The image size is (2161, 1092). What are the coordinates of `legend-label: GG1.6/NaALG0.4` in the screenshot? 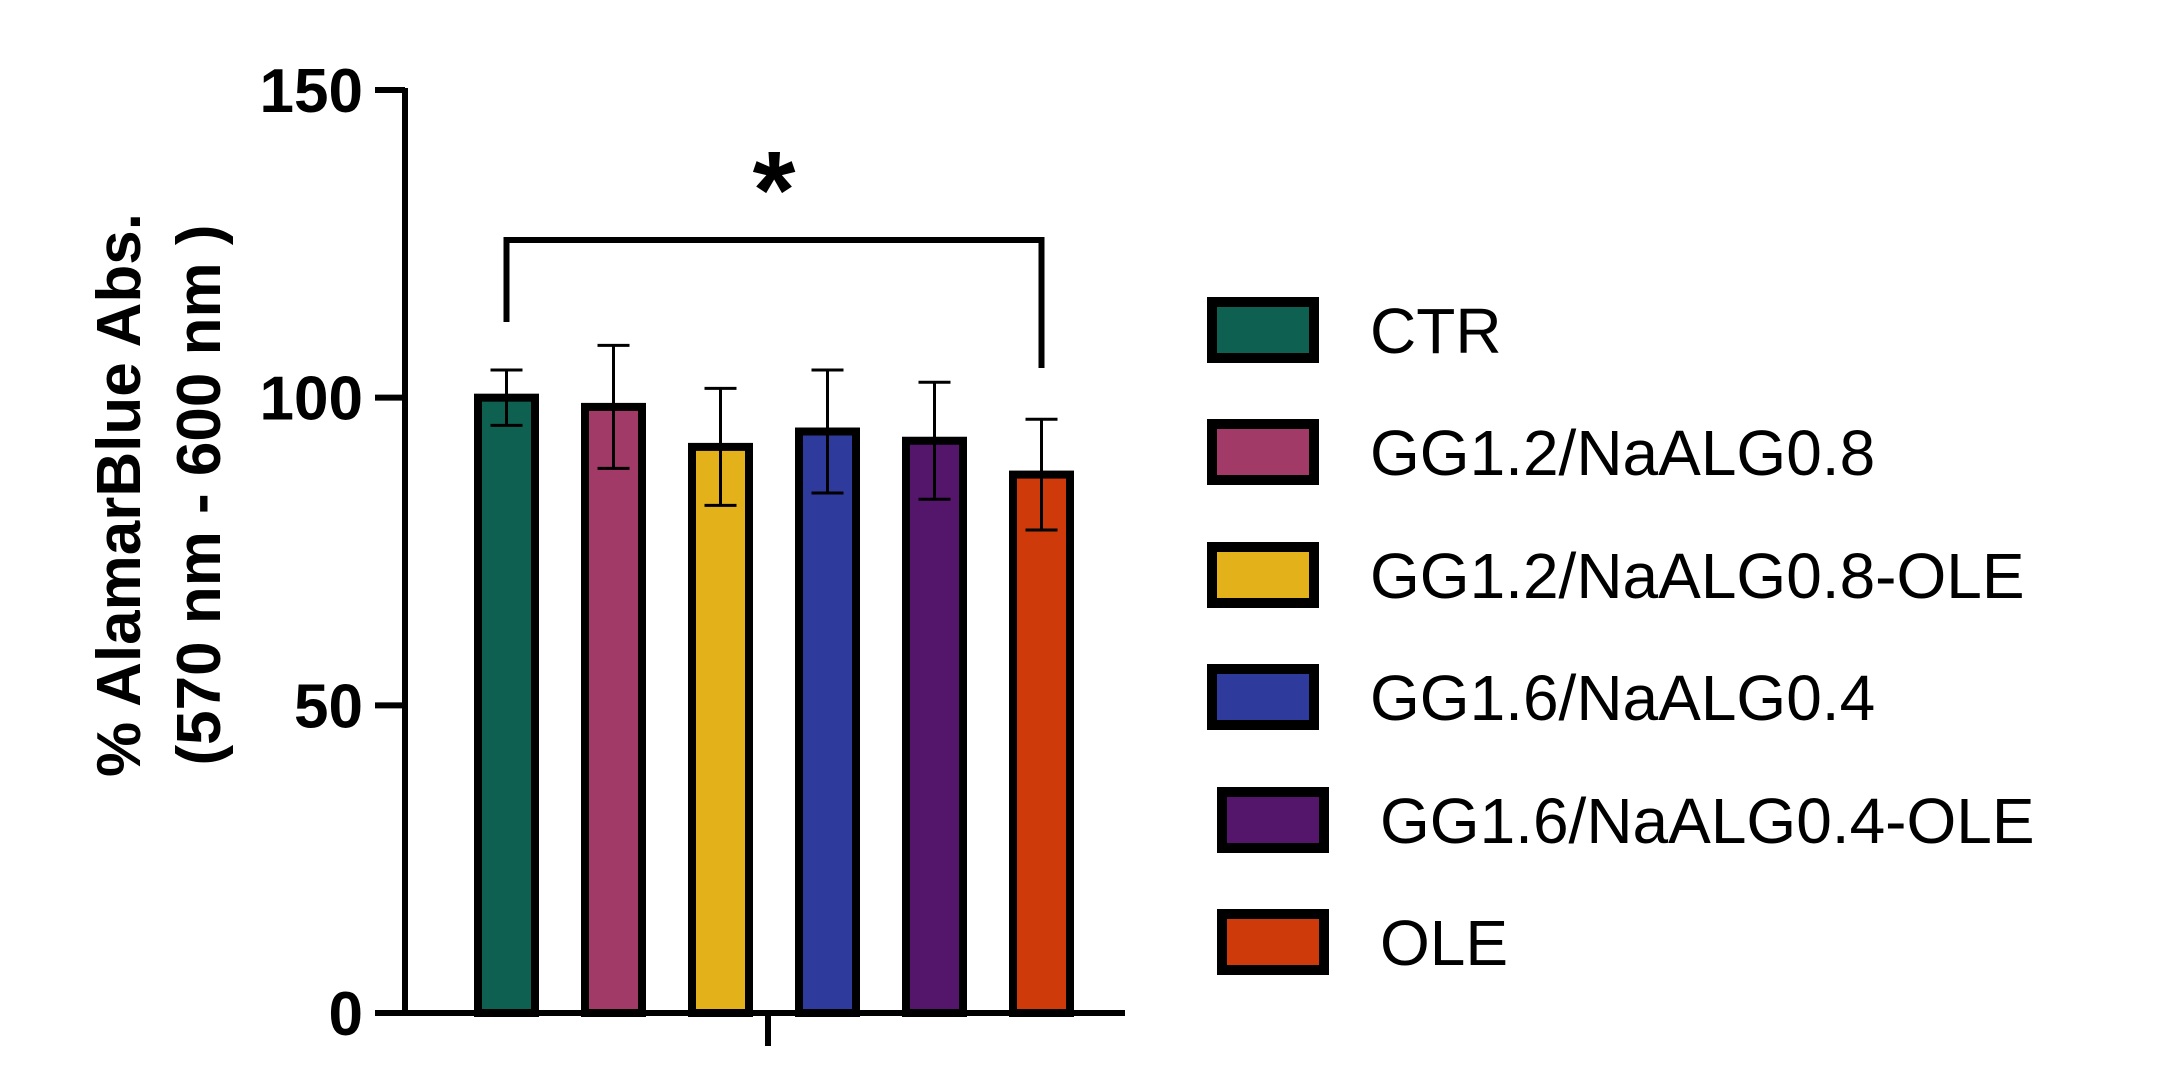 It's located at (1622, 698).